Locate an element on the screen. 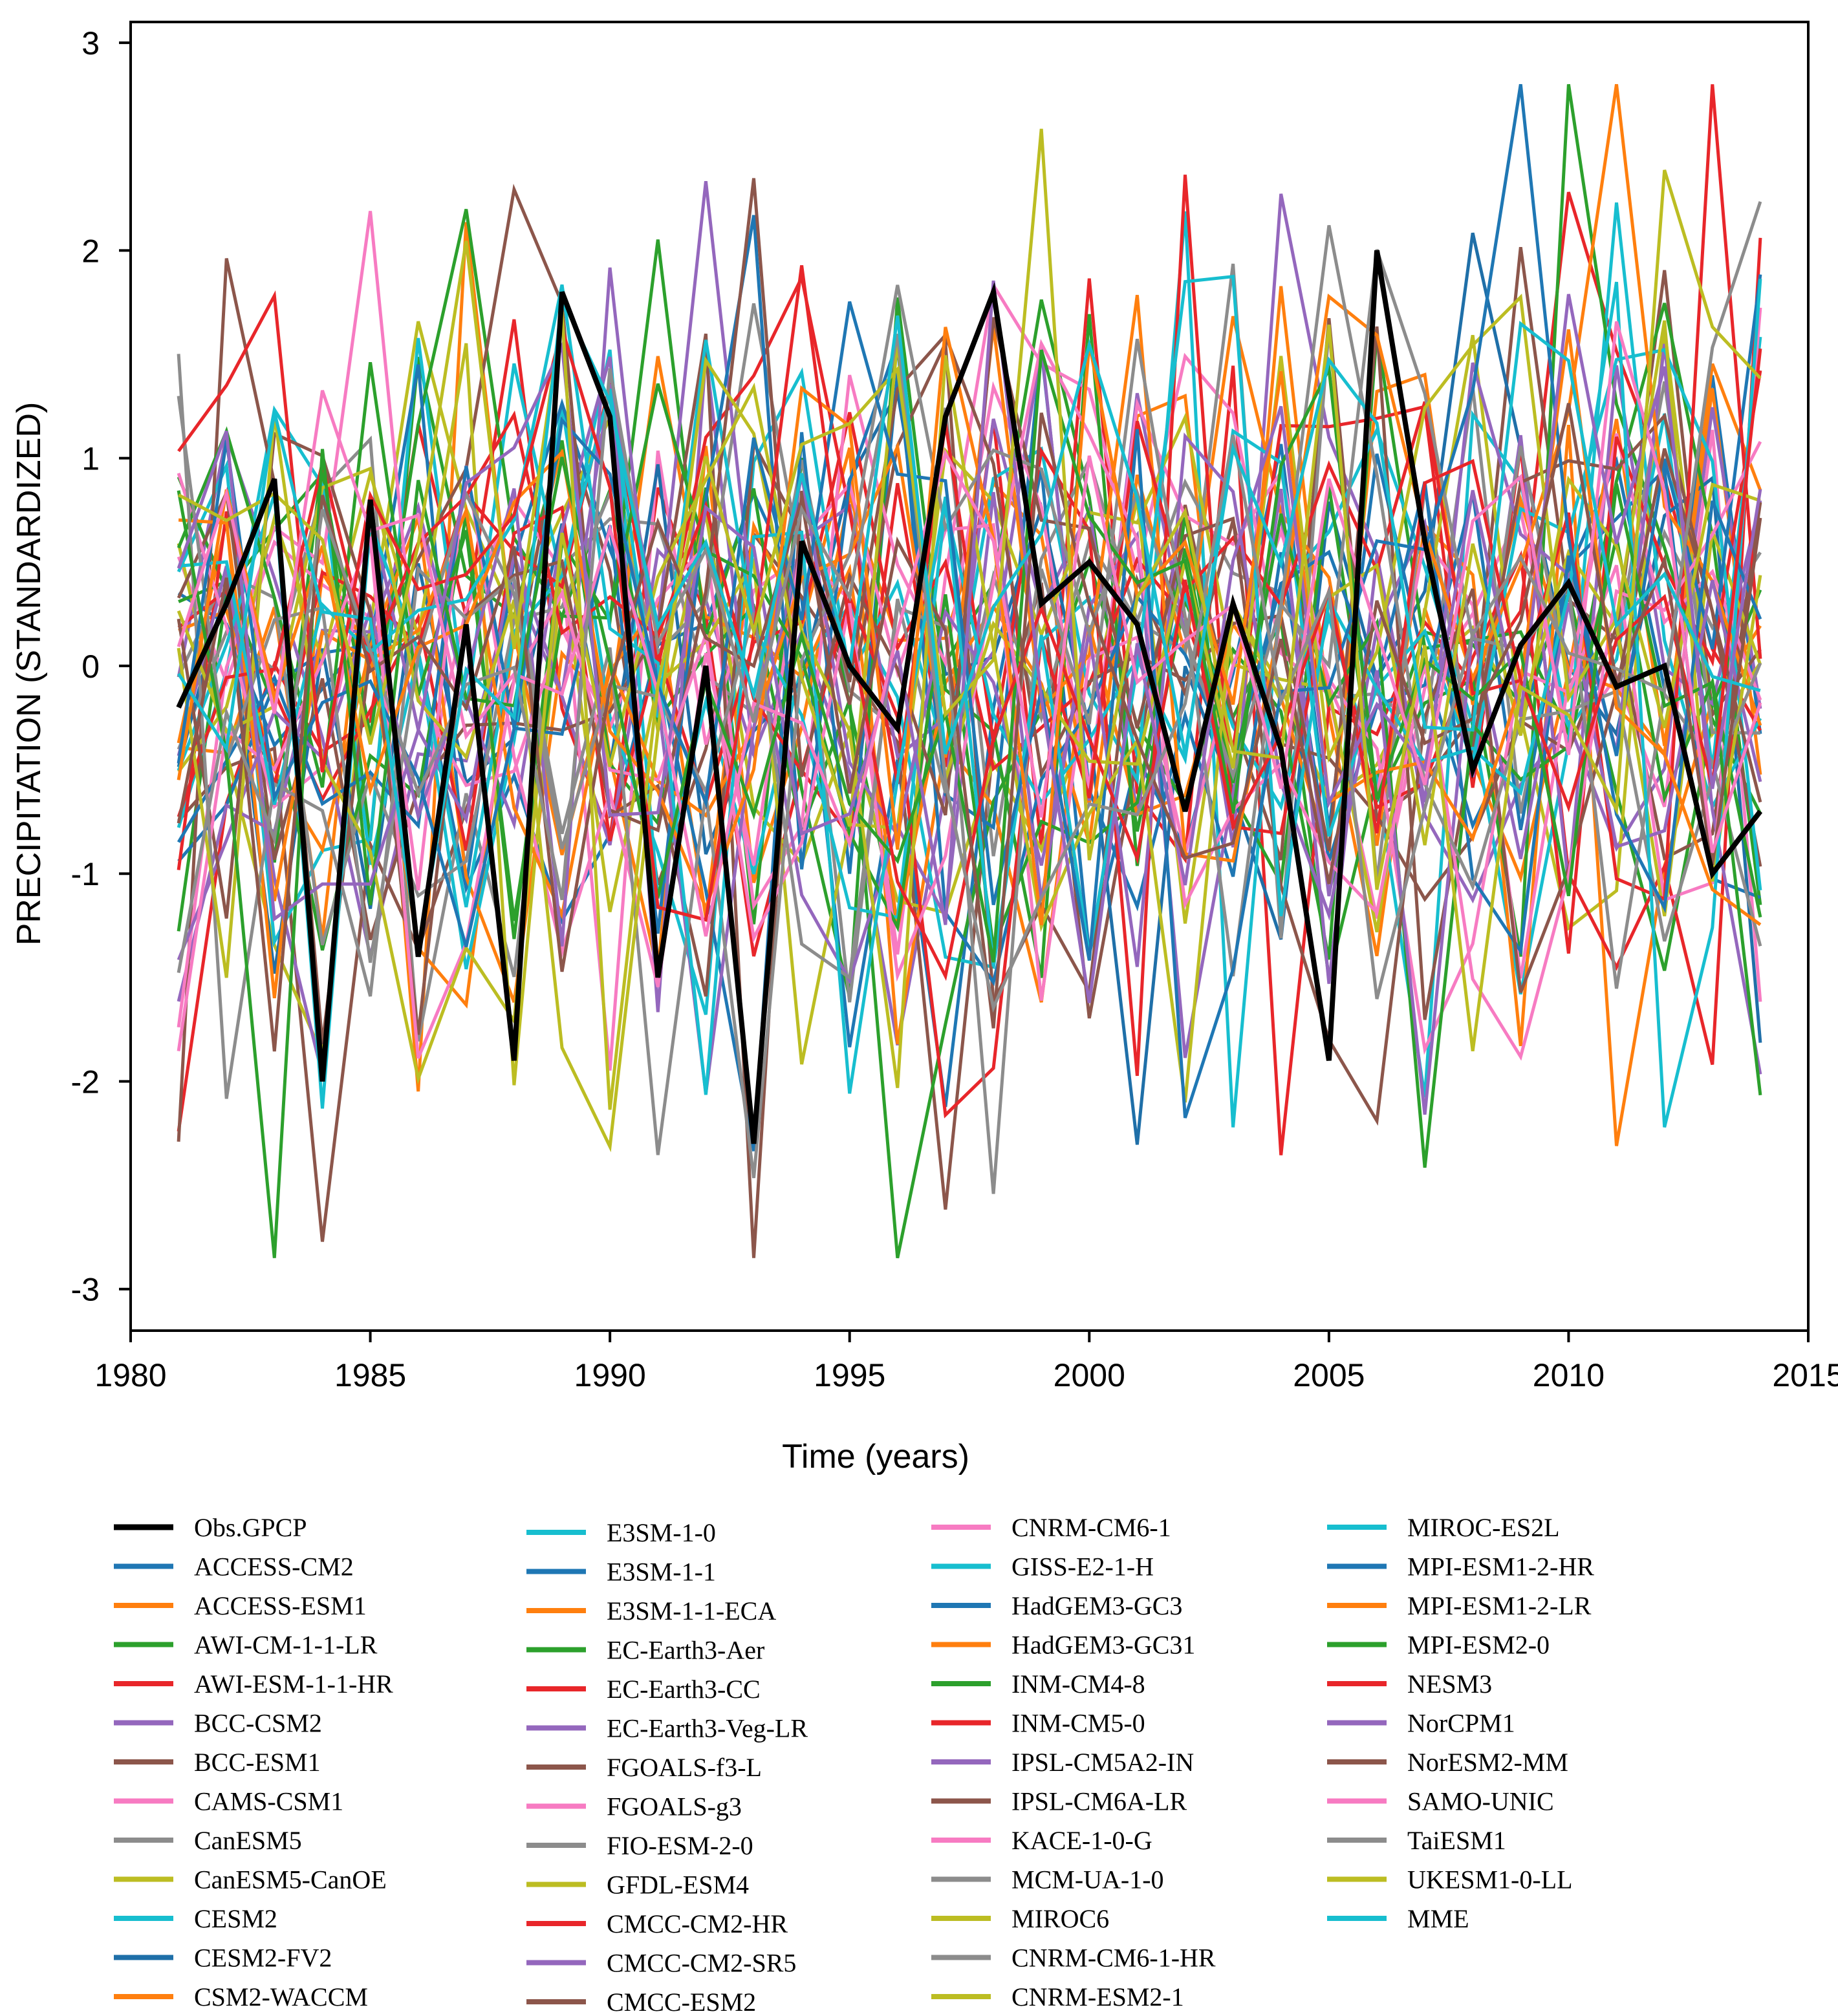 This screenshot has width=1838, height=2016. legend-label: BCC-CSM2 is located at coordinates (258, 1724).